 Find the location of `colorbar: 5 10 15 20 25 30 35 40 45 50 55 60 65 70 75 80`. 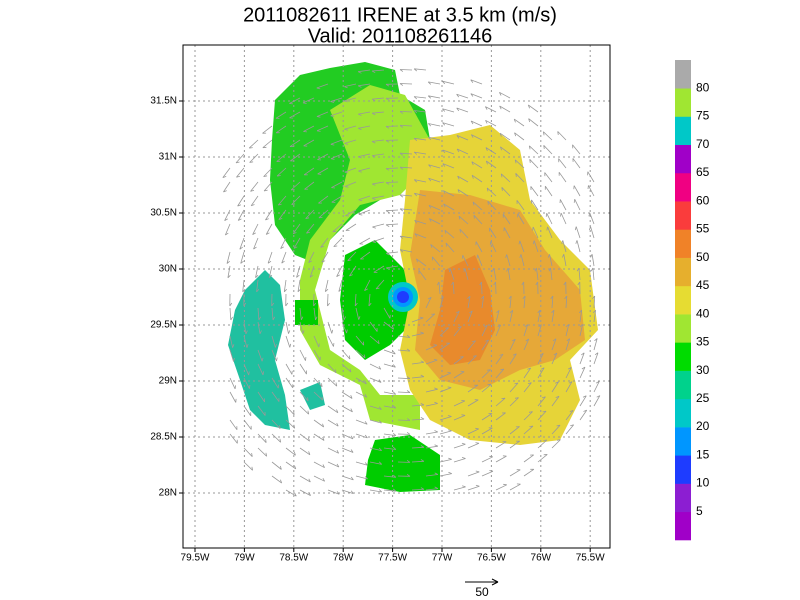

colorbar: 5 10 15 20 25 30 35 40 45 50 55 60 65 70 75 80 is located at coordinates (692, 300).